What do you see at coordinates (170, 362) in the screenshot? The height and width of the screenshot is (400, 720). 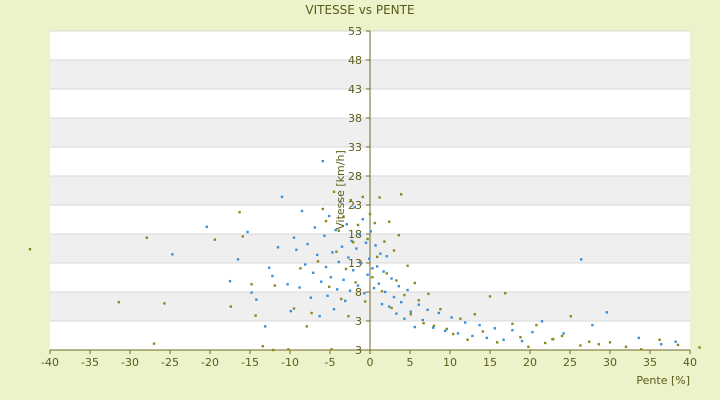 I see `x-tick-label: -25` at bounding box center [170, 362].